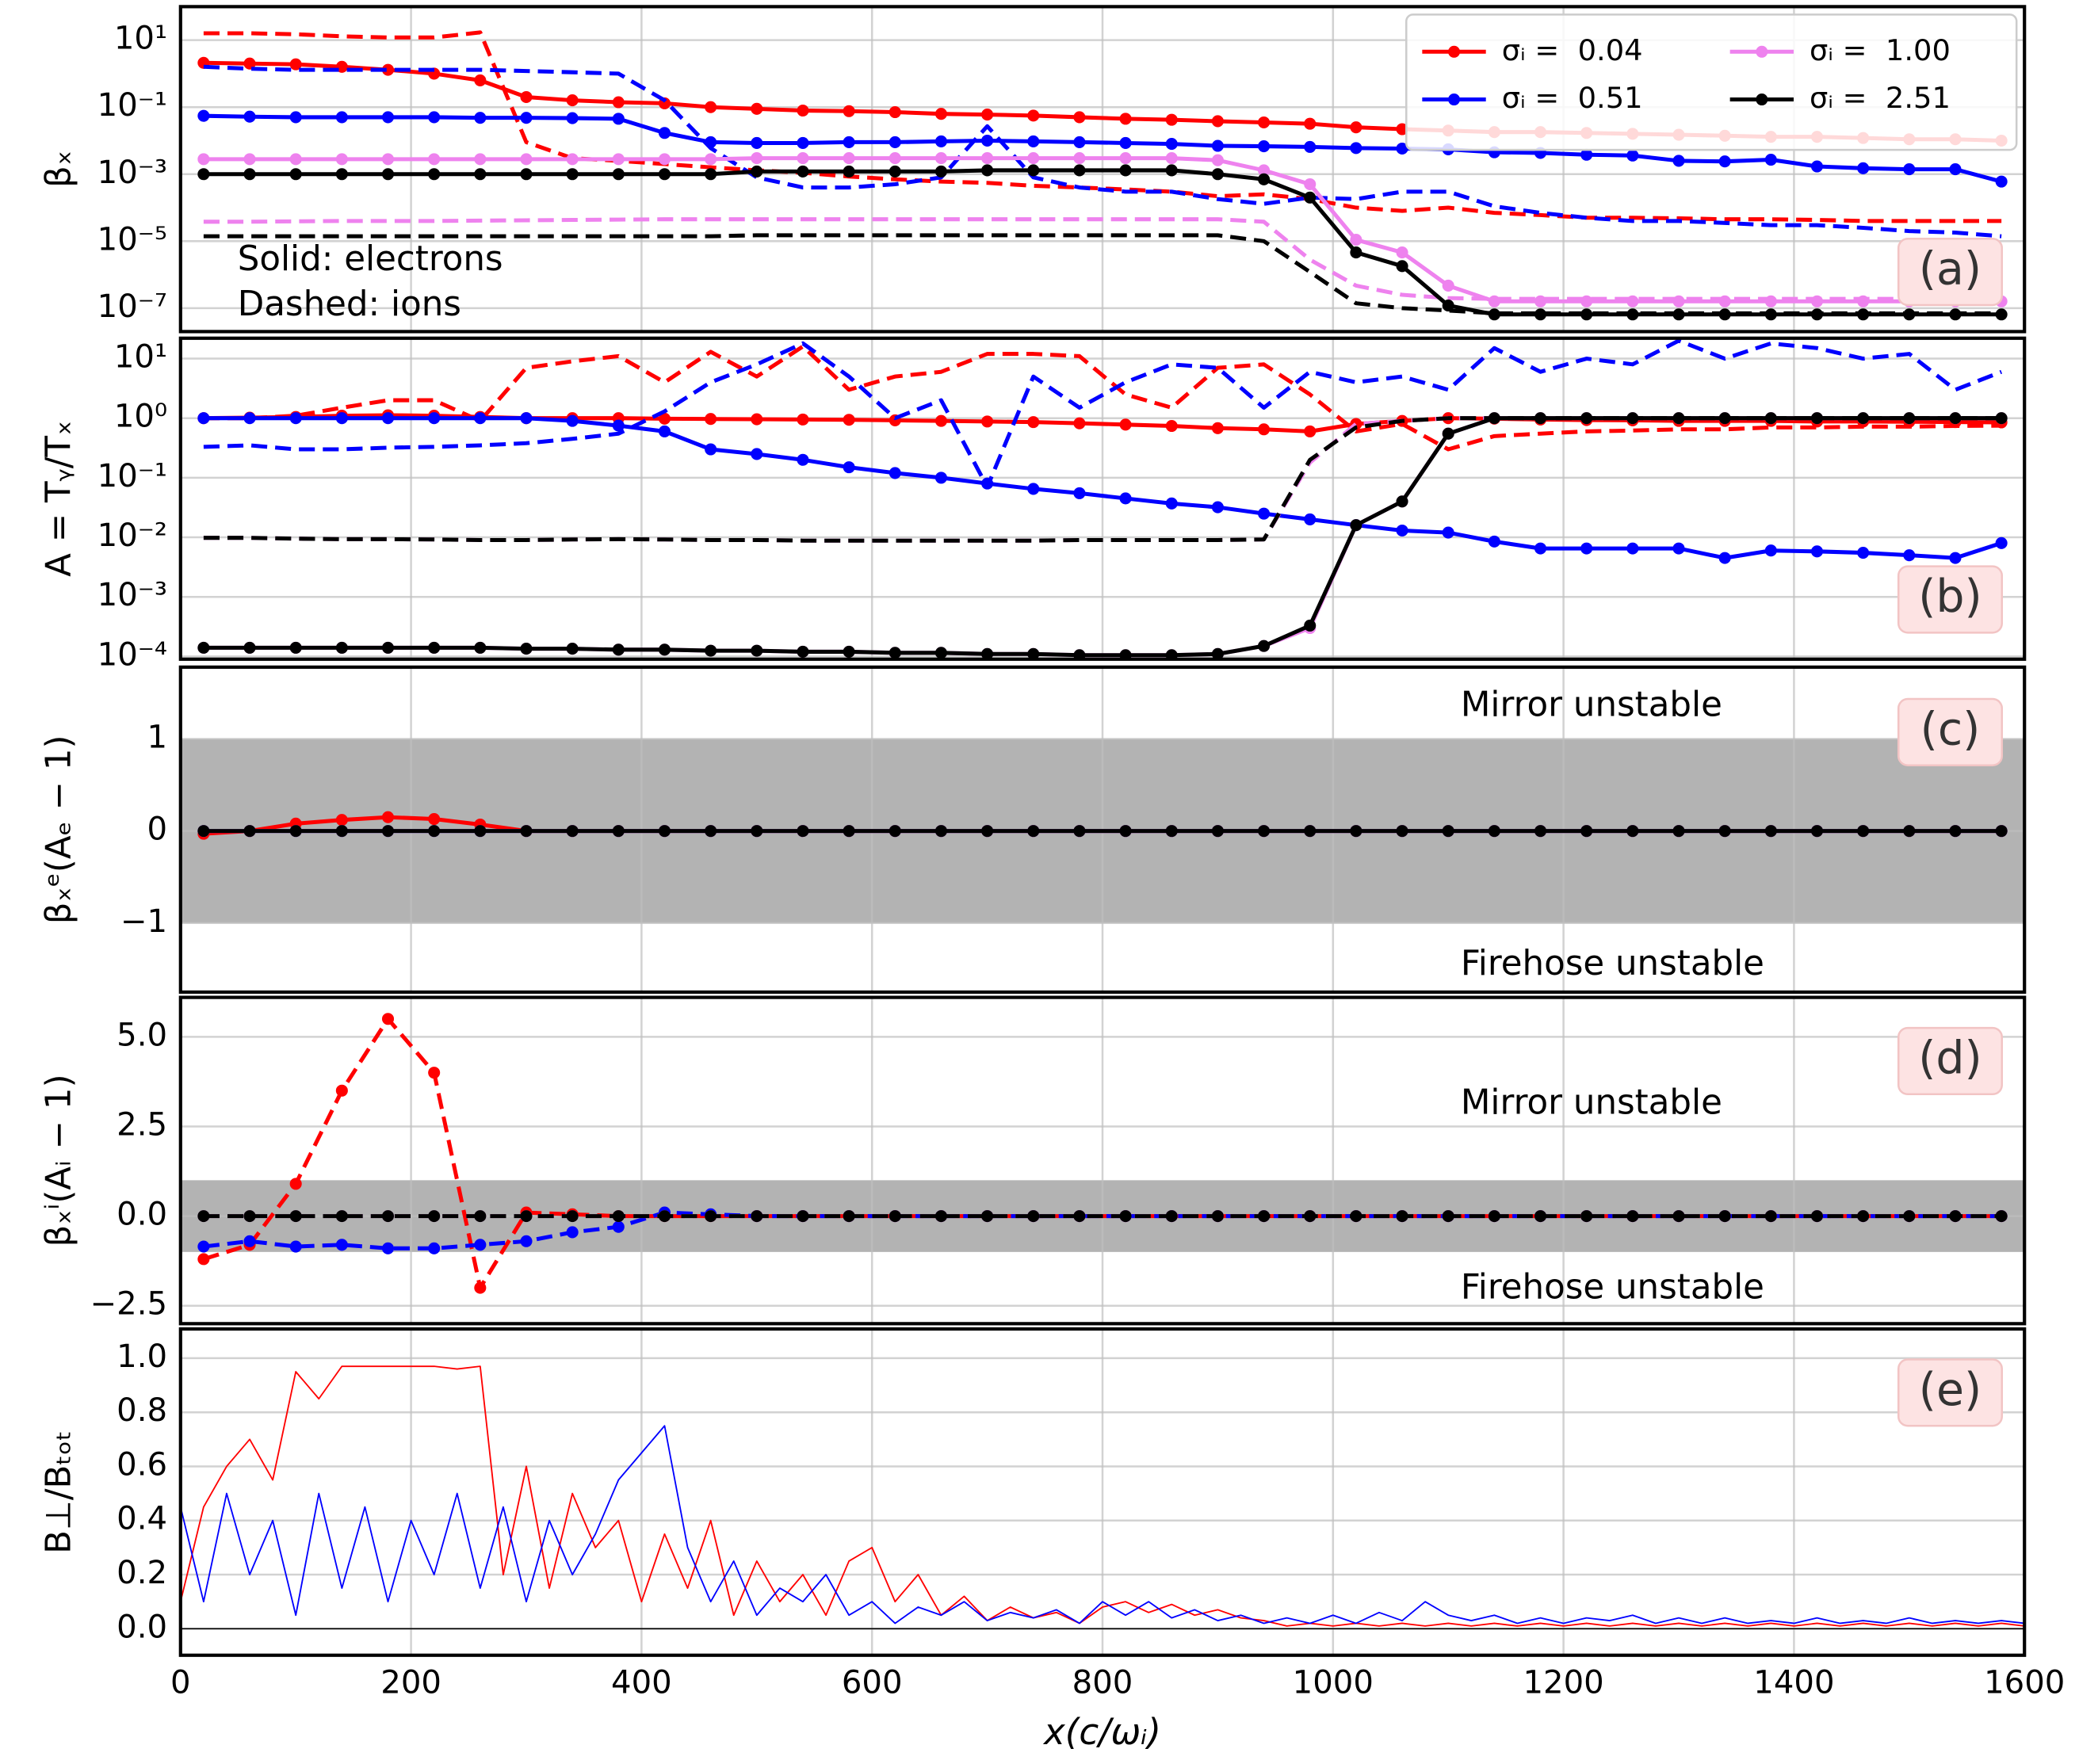 This screenshot has height=1764, width=2079. What do you see at coordinates (1454, 52) in the screenshot?
I see `legend-marker` at bounding box center [1454, 52].